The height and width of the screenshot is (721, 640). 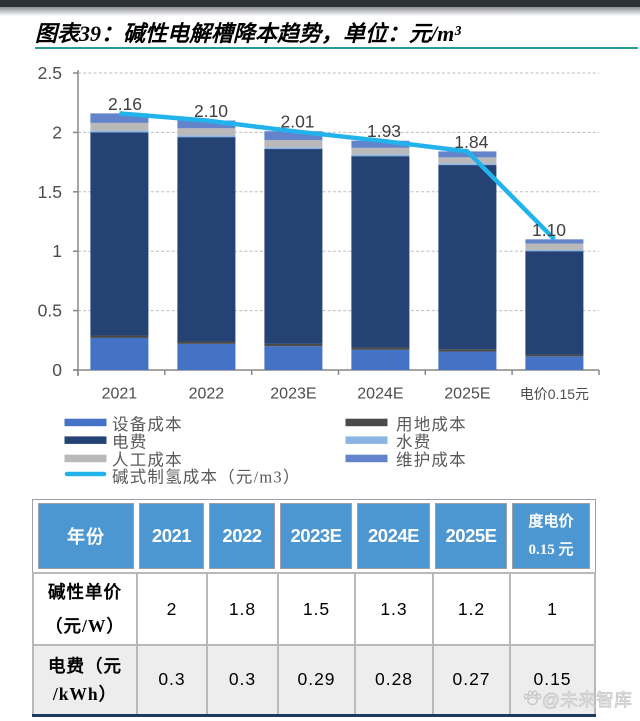 What do you see at coordinates (297, 122) in the screenshot?
I see `svg-text: 2.01` at bounding box center [297, 122].